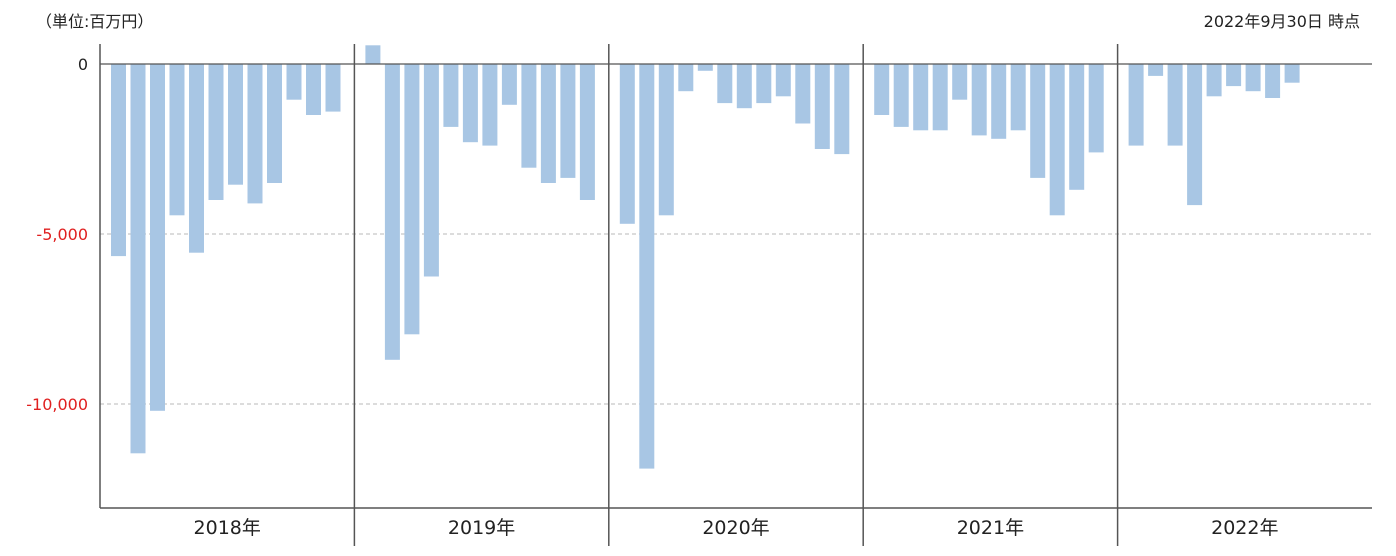 The height and width of the screenshot is (556, 1396). Describe the element at coordinates (990, 528) in the screenshot. I see `x-year-label: 2021年` at that location.